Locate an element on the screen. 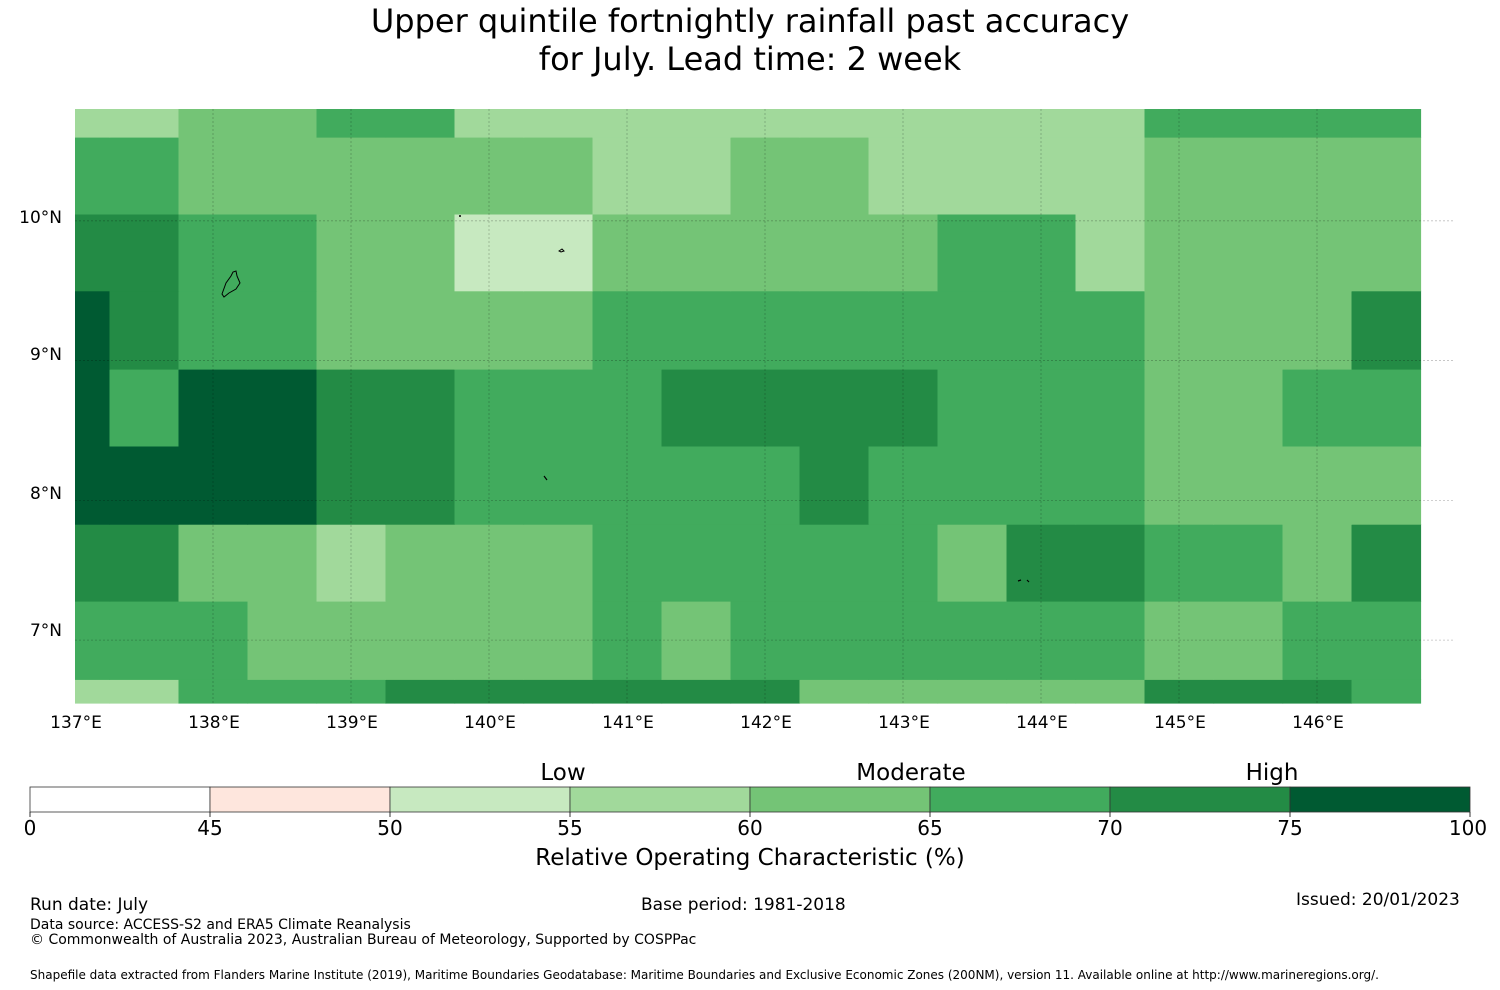  colorbar-title: Relative Operating Characteristic (%) is located at coordinates (750, 858).